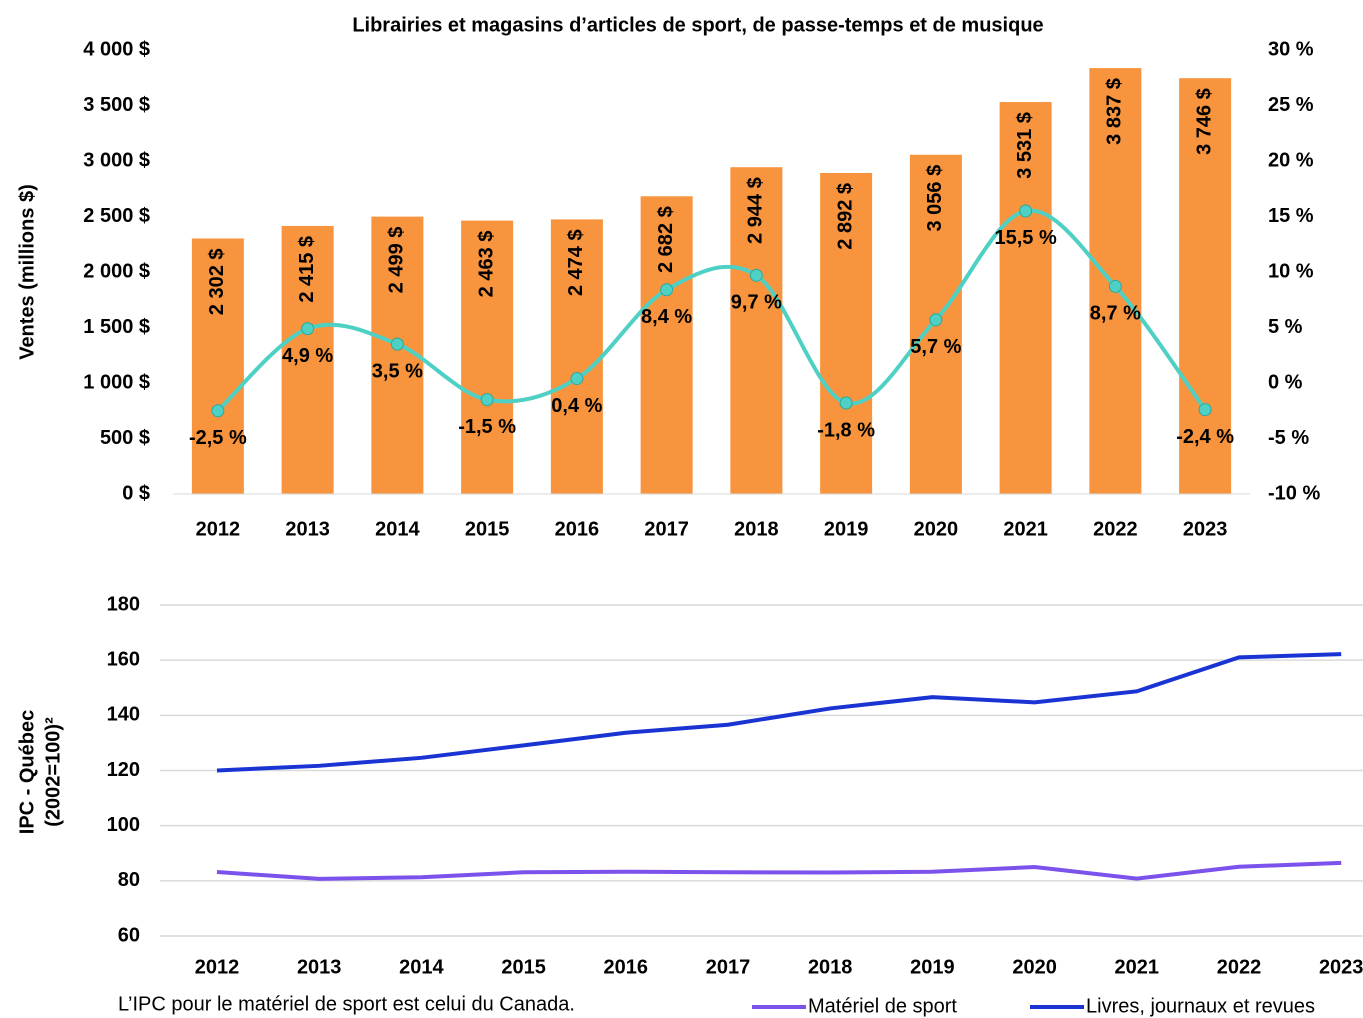 The width and height of the screenshot is (1363, 1018). Describe the element at coordinates (882, 1006) in the screenshot. I see `legend-label: Matériel de sport` at that location.